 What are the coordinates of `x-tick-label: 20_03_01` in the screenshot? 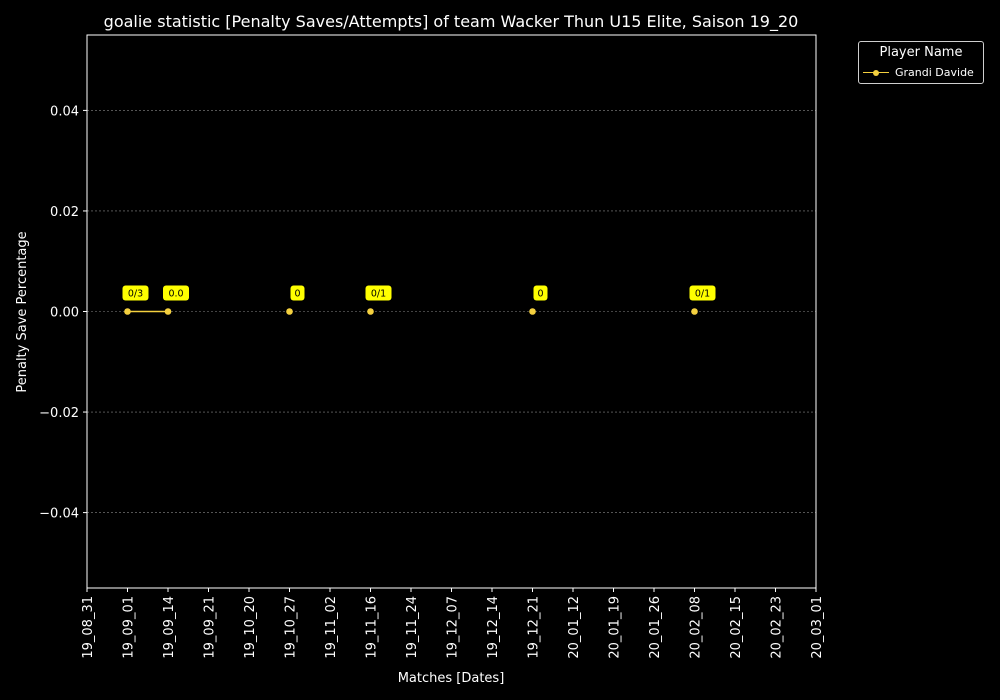 It's located at (817, 627).